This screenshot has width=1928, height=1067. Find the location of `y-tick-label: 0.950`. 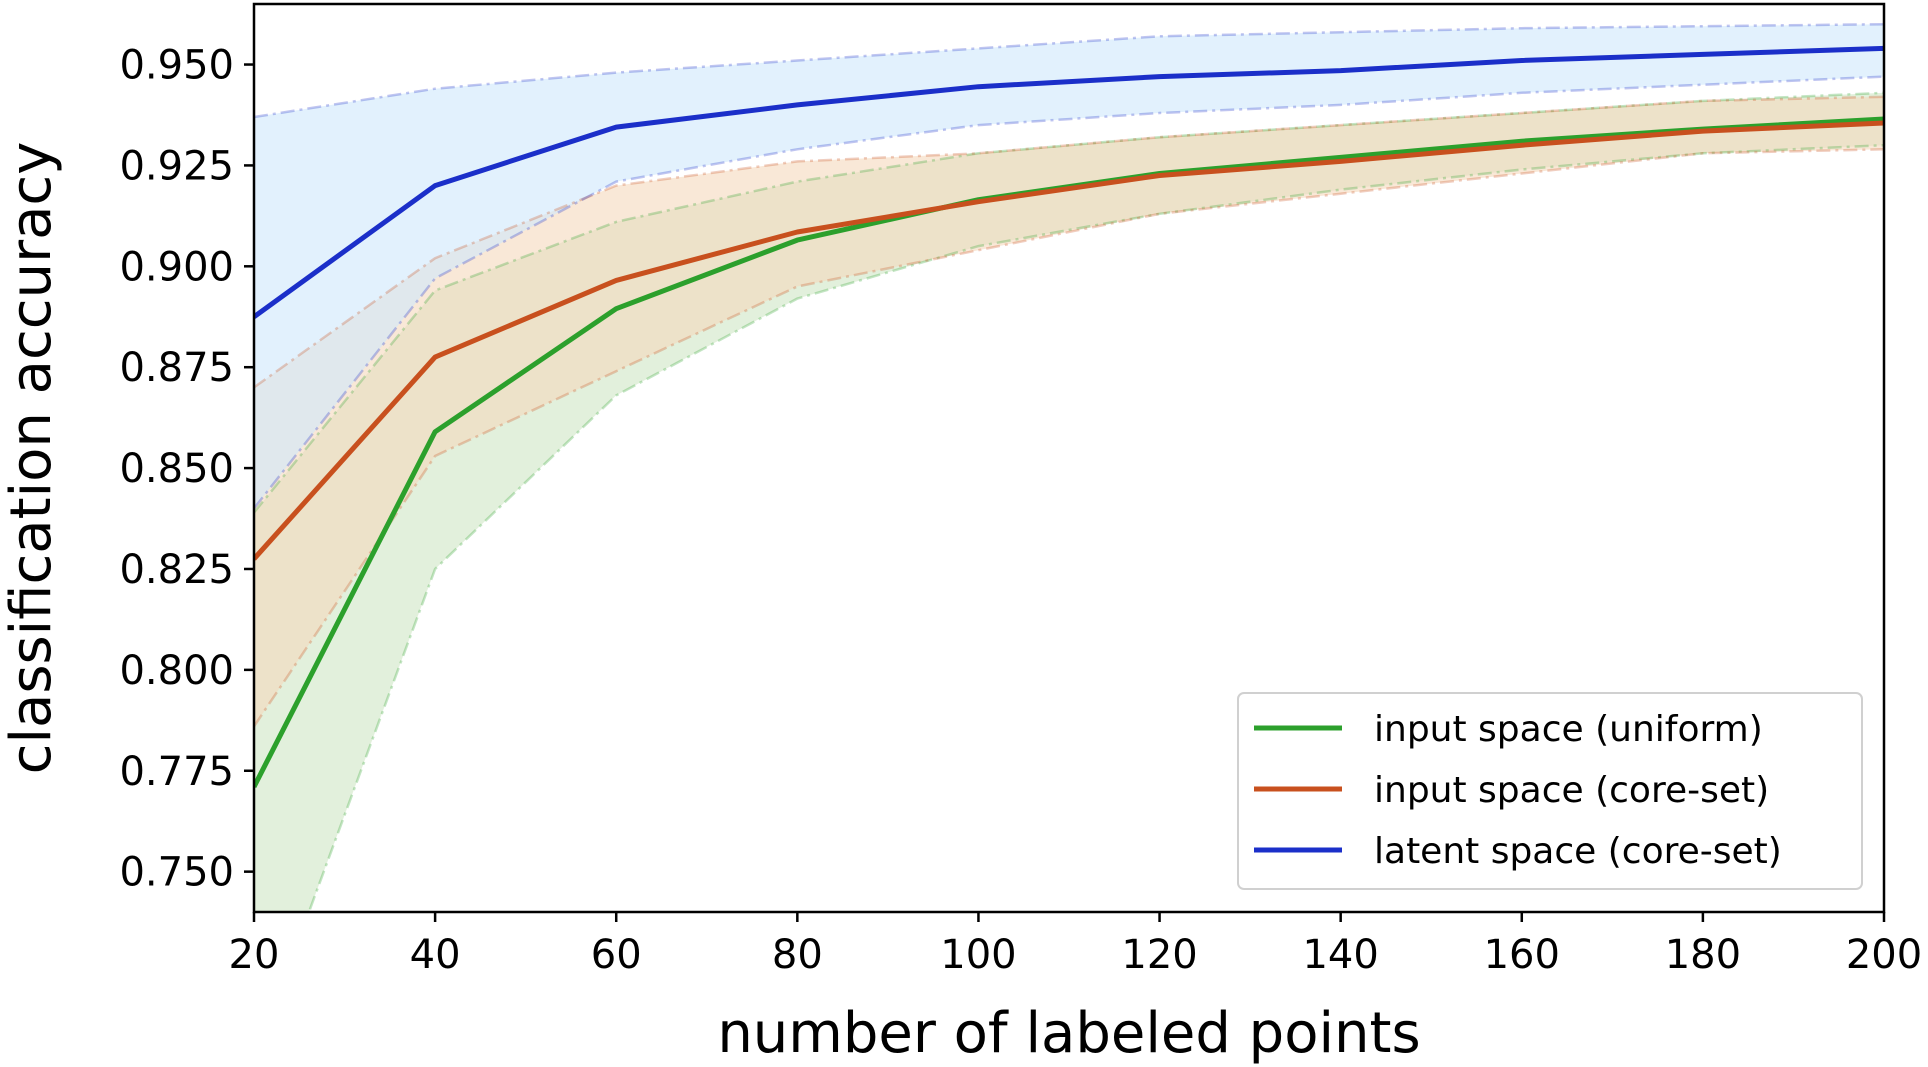

y-tick-label: 0.950 is located at coordinates (176, 66).